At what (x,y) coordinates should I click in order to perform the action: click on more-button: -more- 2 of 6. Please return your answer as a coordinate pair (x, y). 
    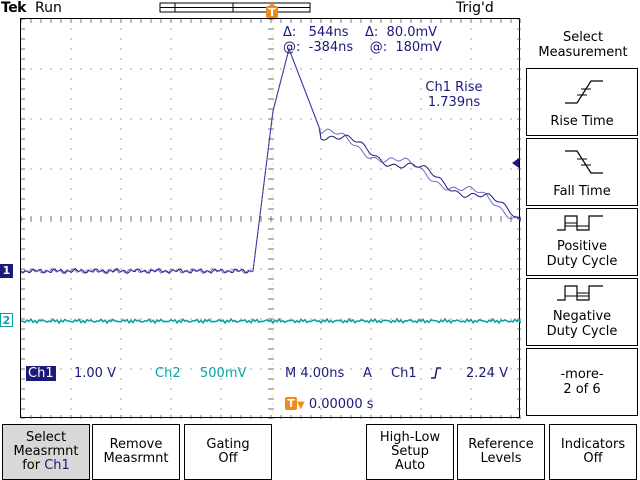
    Looking at the image, I should click on (582, 382).